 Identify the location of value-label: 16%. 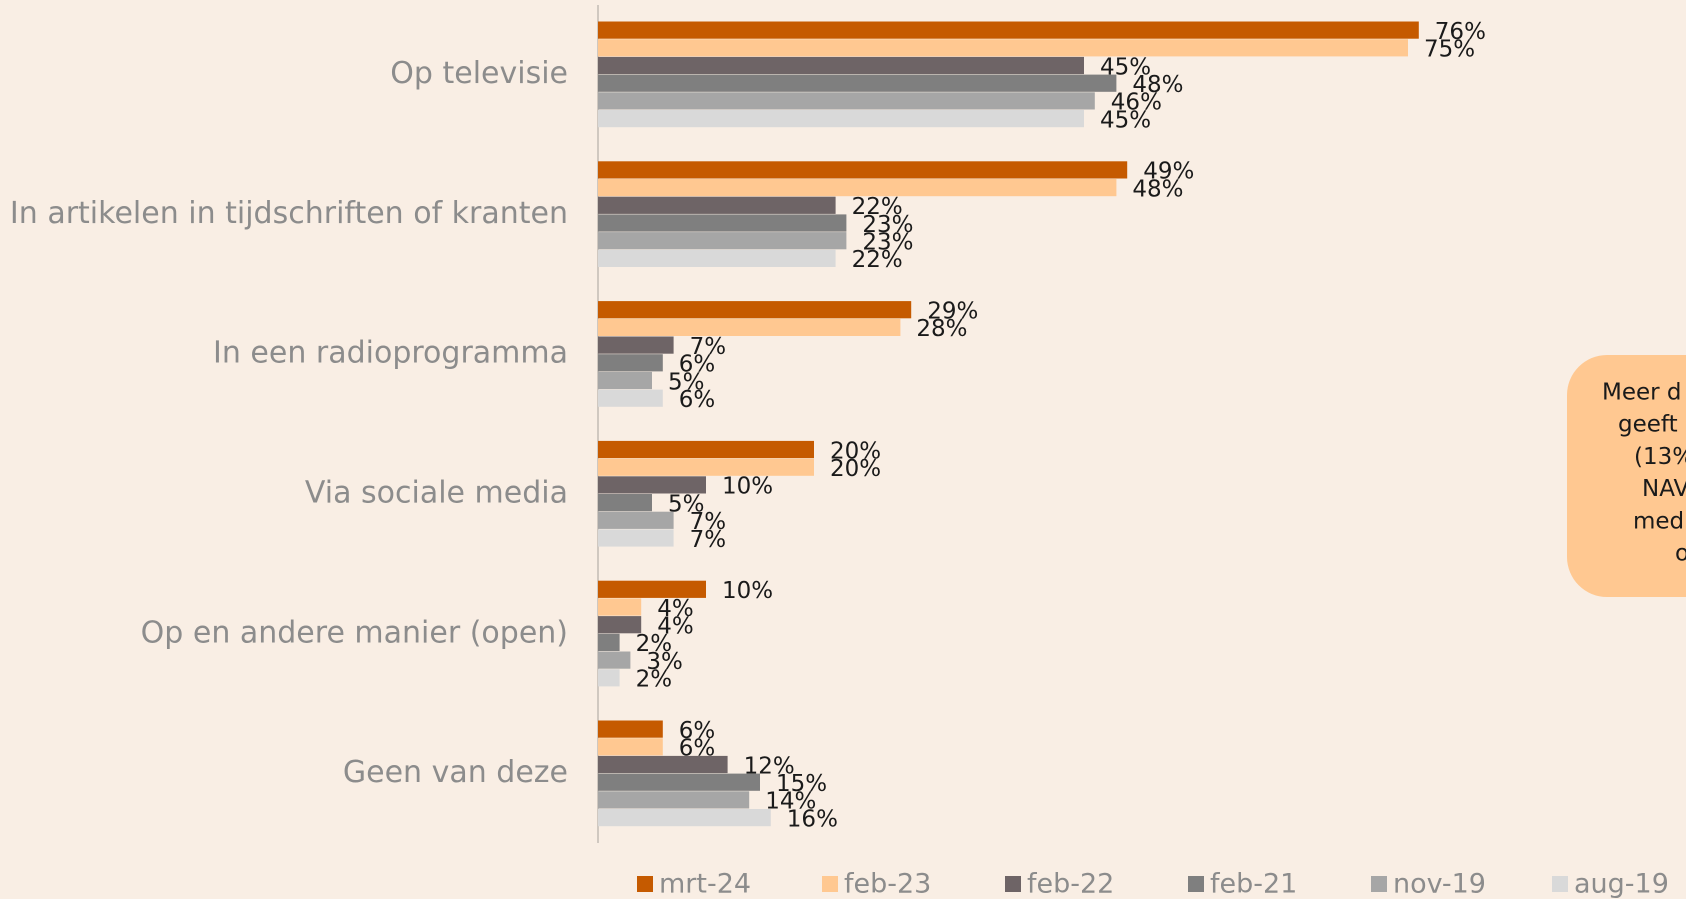
(812, 819).